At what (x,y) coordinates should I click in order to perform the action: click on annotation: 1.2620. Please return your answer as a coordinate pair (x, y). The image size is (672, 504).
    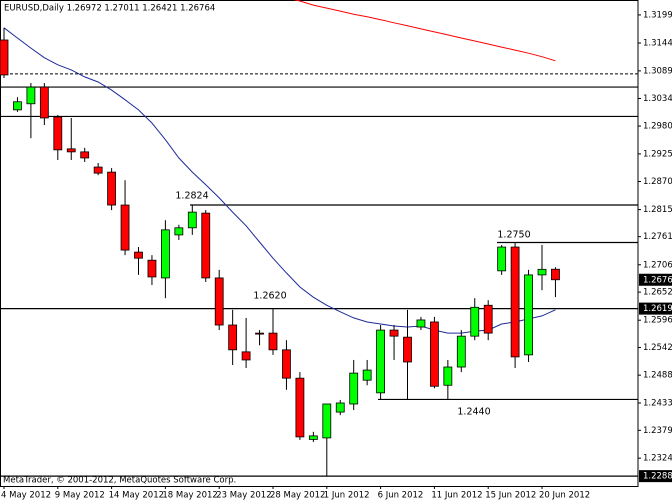
    Looking at the image, I should click on (269, 296).